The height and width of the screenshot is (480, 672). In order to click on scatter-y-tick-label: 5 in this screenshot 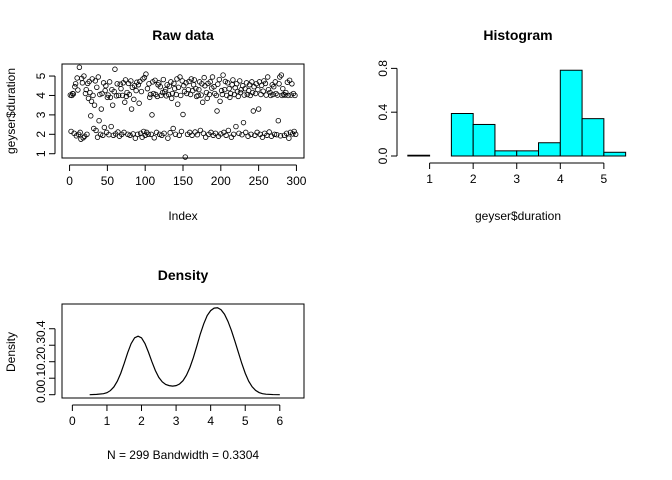, I will do `click(41, 75)`.